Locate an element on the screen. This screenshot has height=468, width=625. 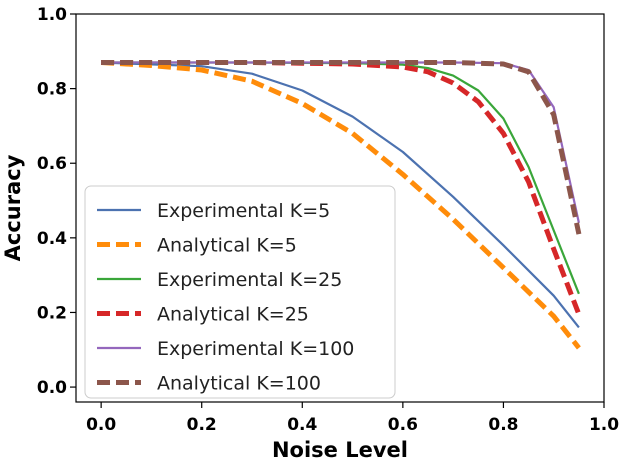
y-tick-label: 0.6 is located at coordinates (52, 164).